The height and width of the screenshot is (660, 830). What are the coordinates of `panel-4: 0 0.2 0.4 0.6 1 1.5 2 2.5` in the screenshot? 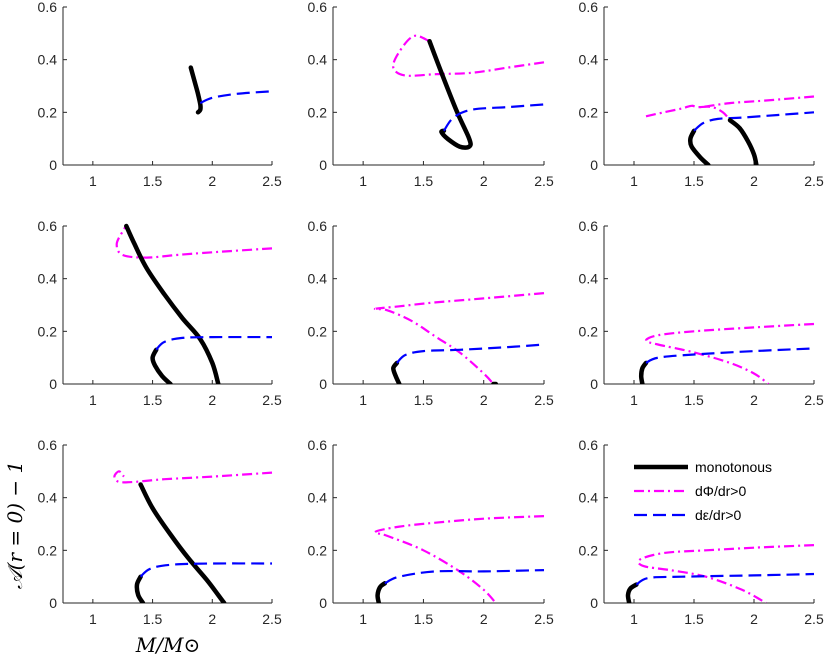 It's located at (160, 313).